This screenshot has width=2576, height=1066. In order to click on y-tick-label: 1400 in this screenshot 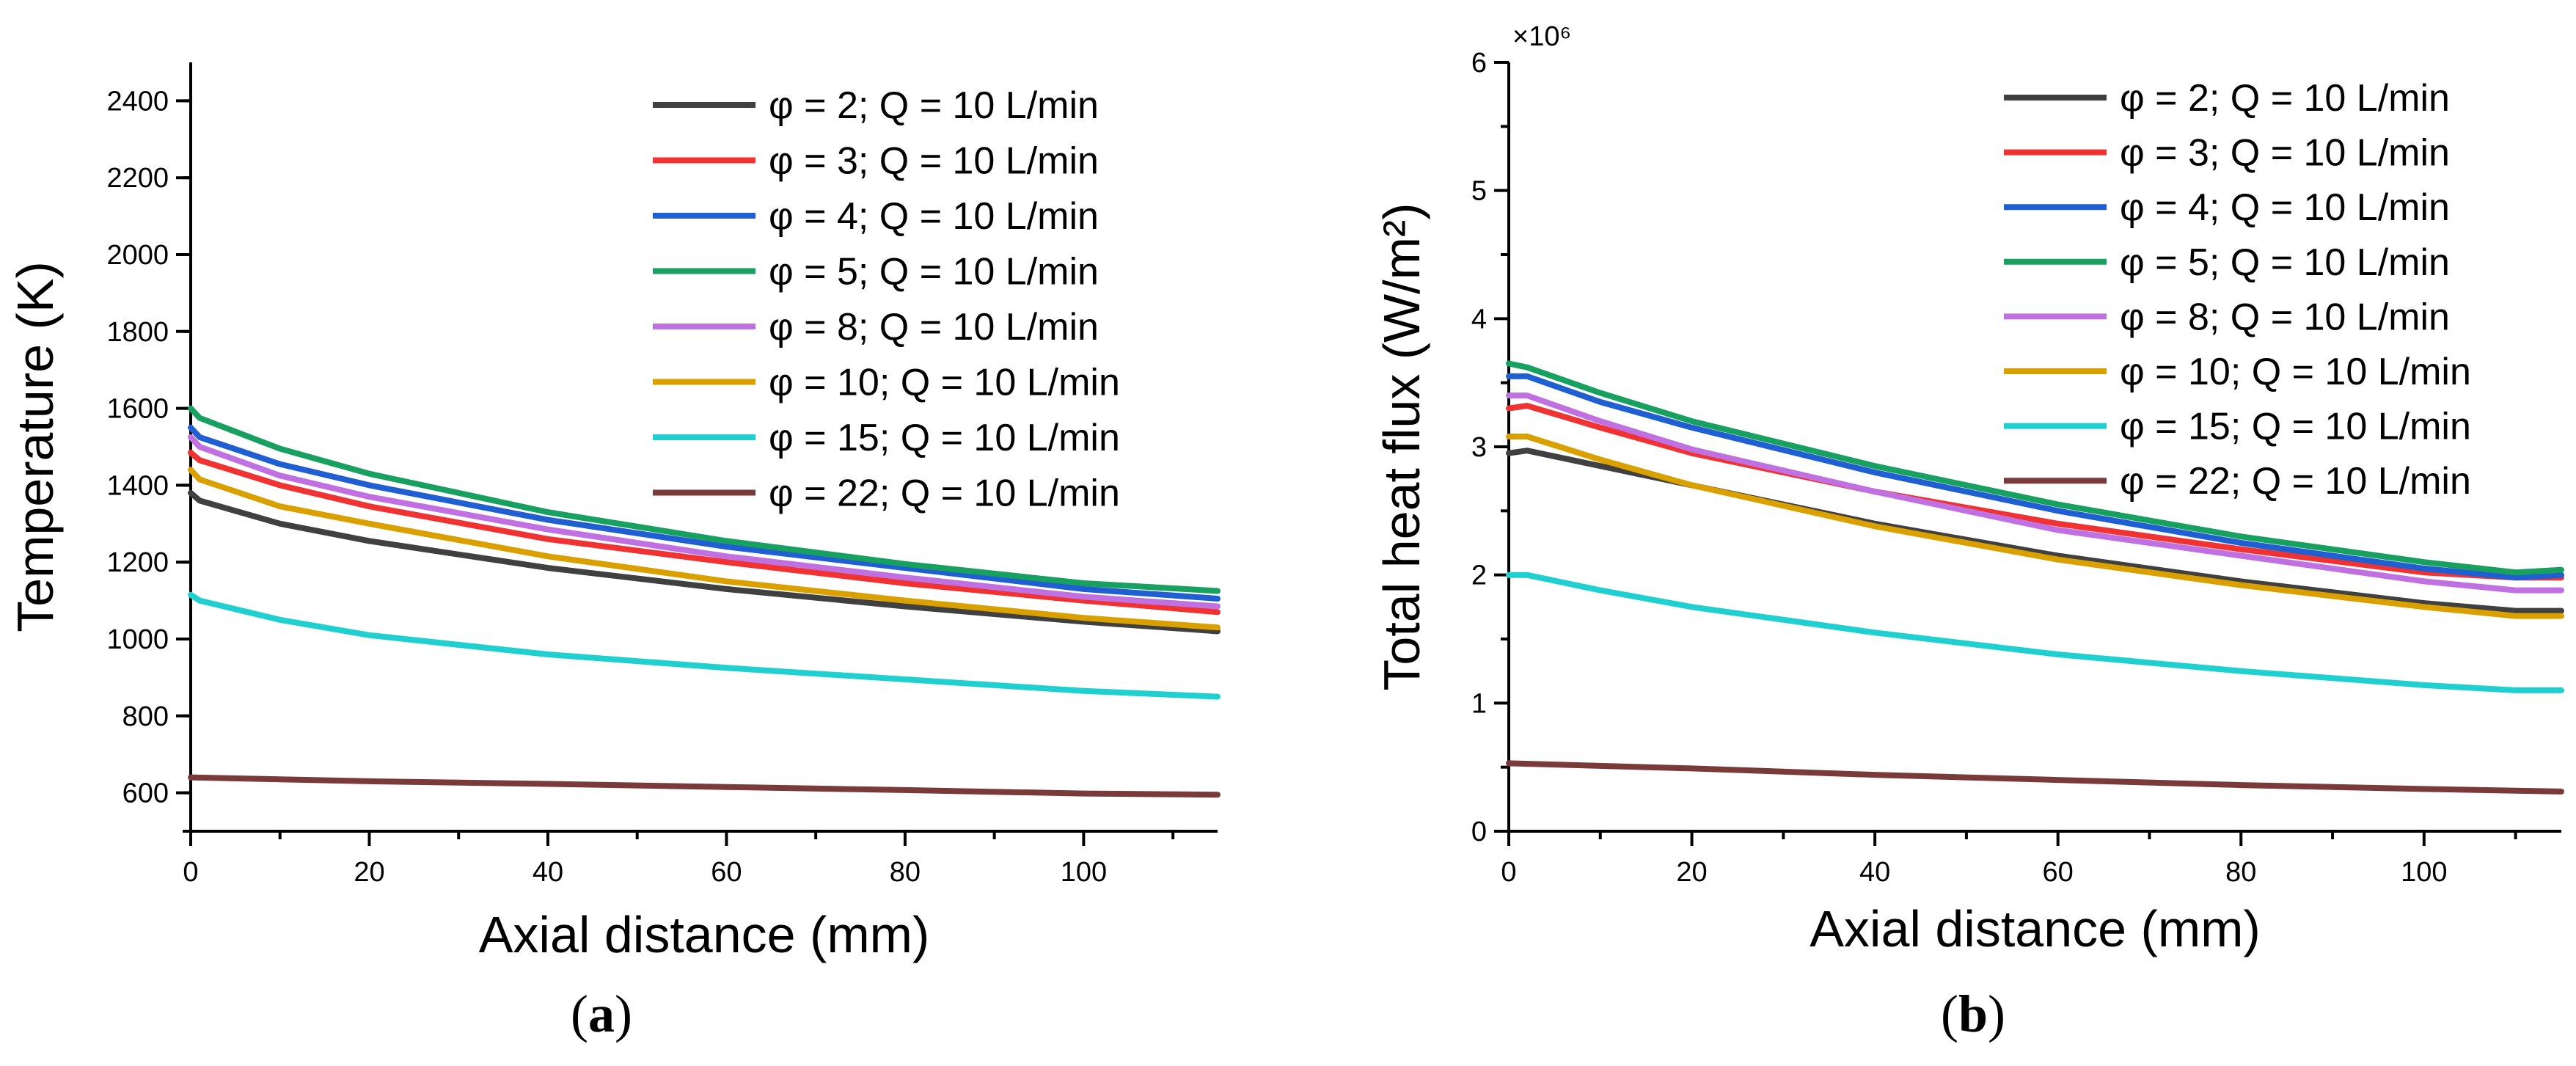, I will do `click(137, 486)`.